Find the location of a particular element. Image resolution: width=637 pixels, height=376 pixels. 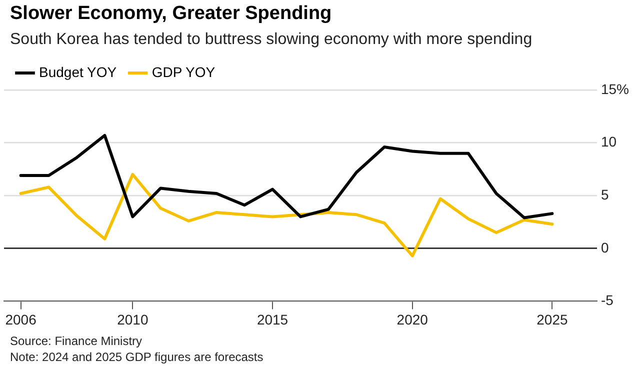

y-tick-label: 5 is located at coordinates (604, 194).